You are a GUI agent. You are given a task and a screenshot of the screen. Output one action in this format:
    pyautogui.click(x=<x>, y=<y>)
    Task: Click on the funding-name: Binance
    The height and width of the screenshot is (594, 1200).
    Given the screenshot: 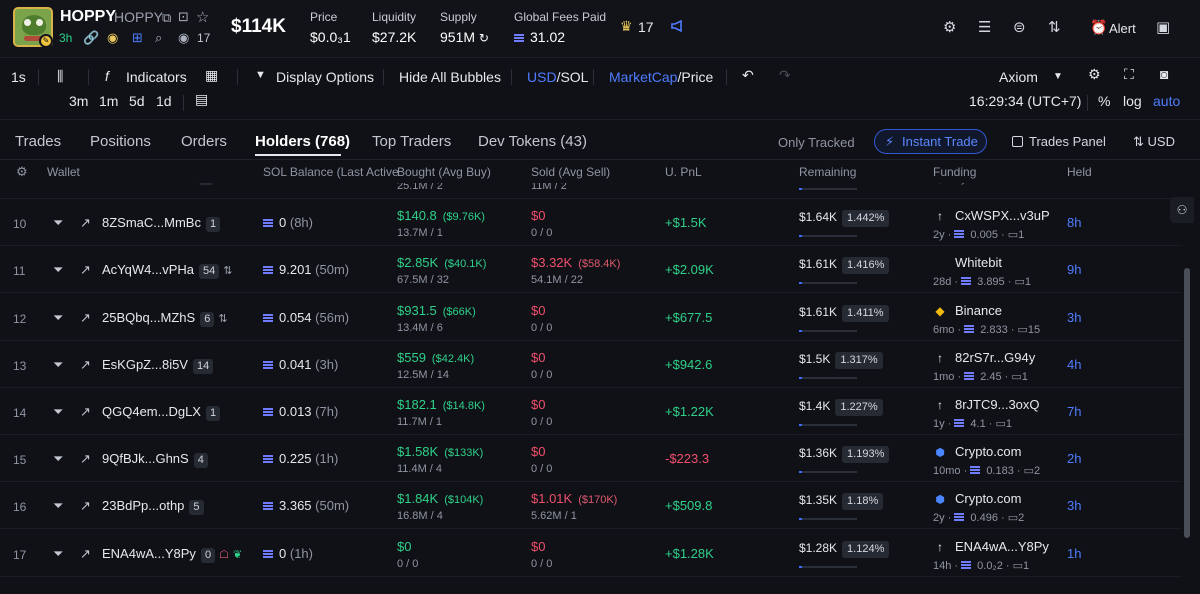 What is the action you would take?
    pyautogui.click(x=978, y=310)
    